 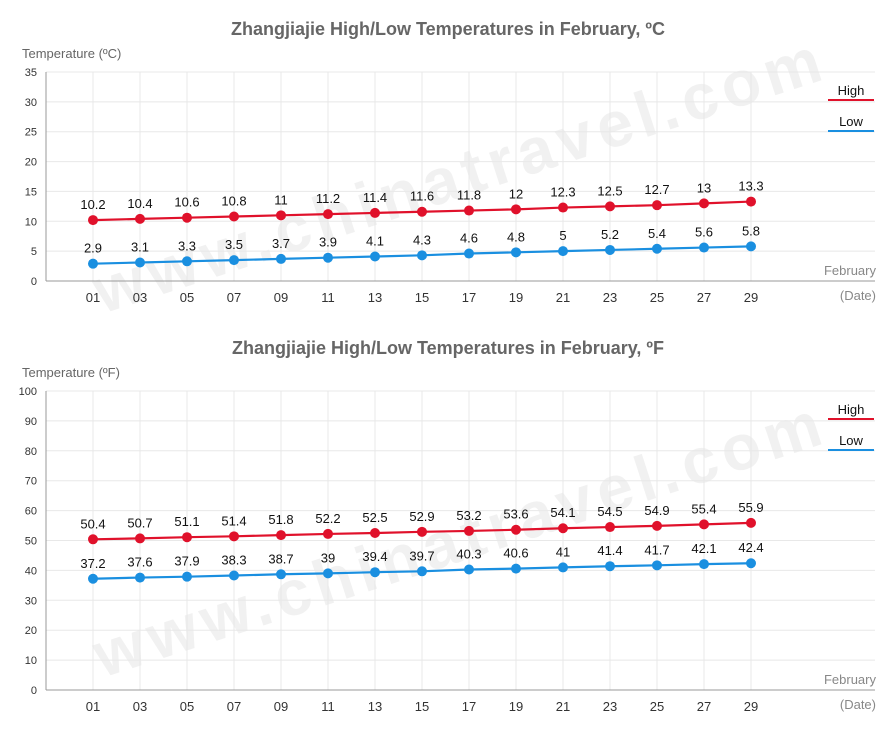 What do you see at coordinates (34, 252) in the screenshot?
I see `y-tick-label: 5` at bounding box center [34, 252].